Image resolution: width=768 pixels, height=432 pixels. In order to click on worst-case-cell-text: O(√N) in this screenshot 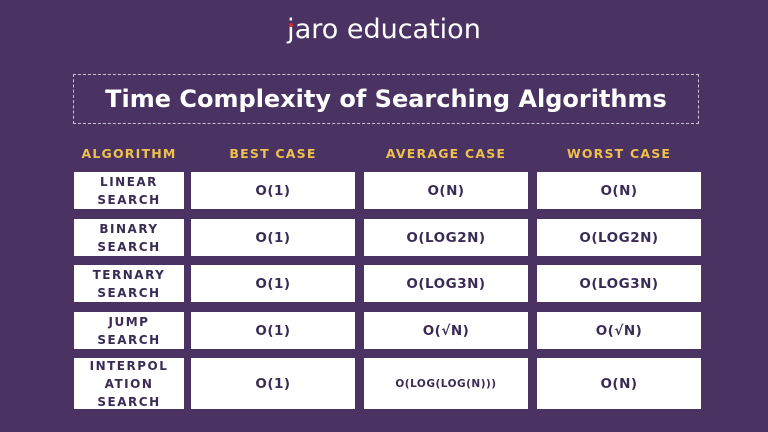, I will do `click(619, 330)`.